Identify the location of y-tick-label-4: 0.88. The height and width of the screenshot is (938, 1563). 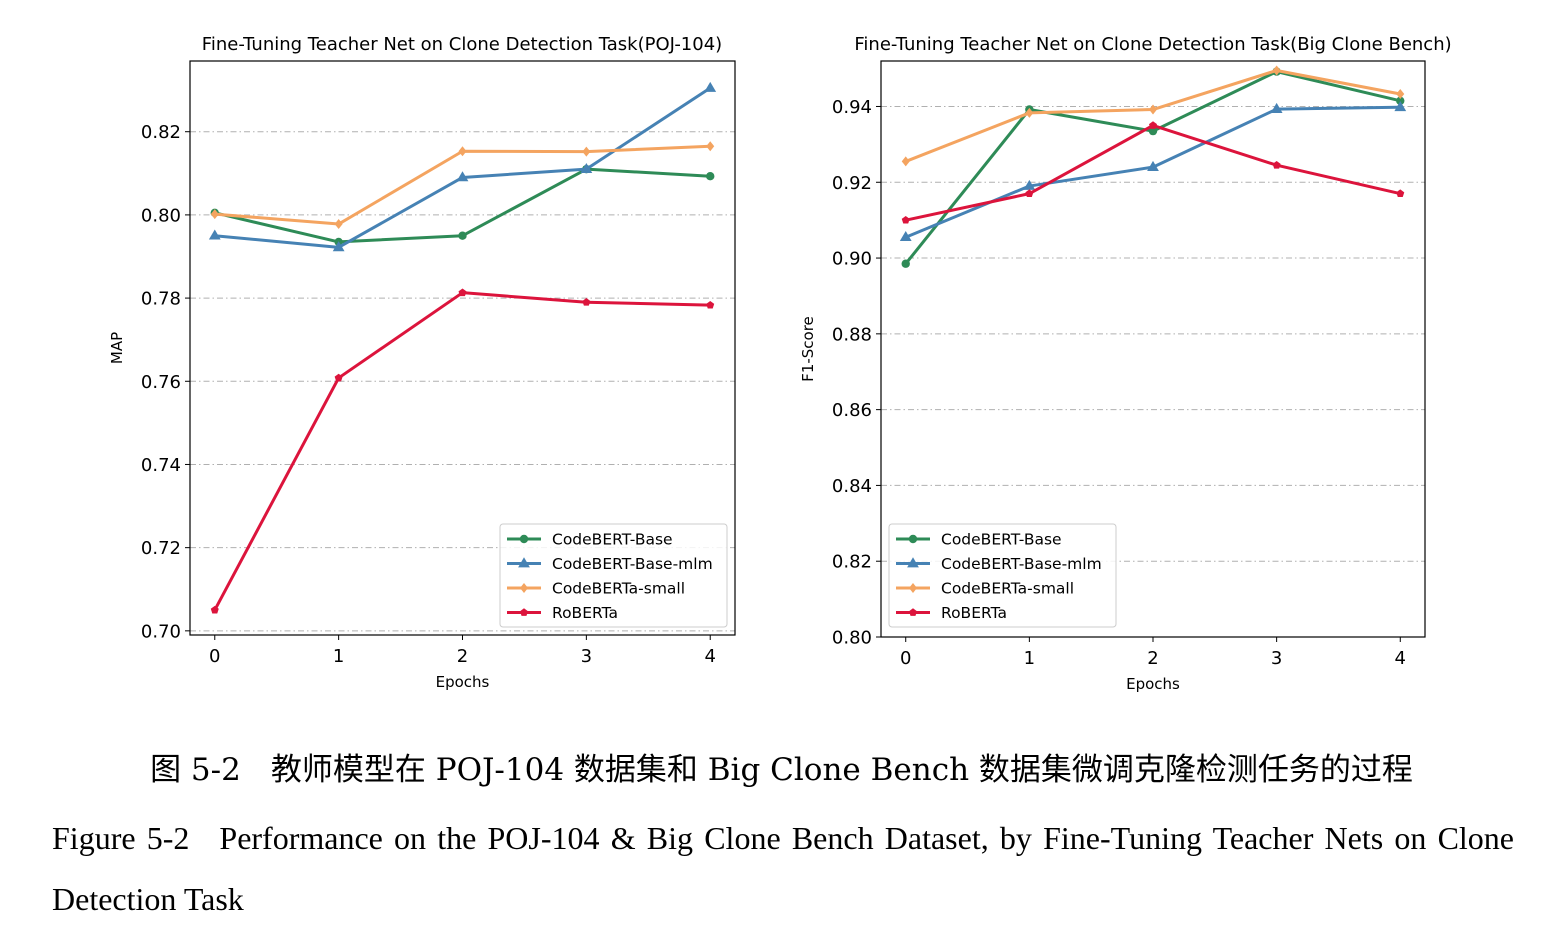
(852, 334).